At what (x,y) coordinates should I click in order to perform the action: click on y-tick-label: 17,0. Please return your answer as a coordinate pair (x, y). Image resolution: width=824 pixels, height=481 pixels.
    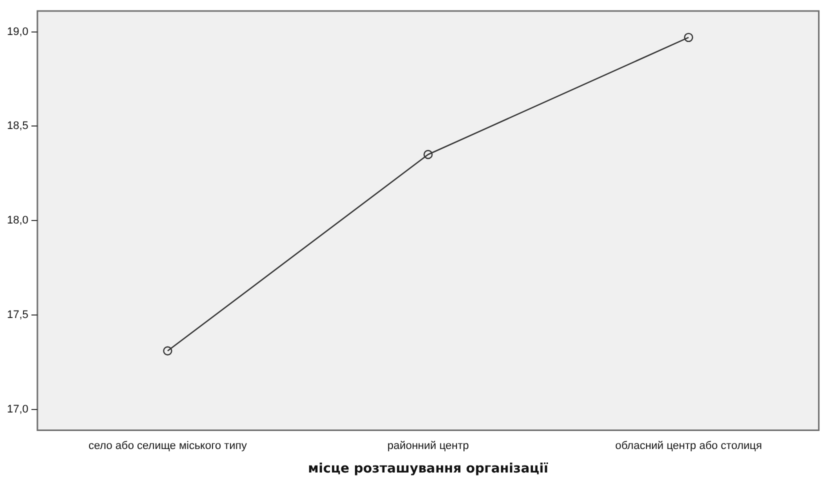
    Looking at the image, I should click on (17, 409).